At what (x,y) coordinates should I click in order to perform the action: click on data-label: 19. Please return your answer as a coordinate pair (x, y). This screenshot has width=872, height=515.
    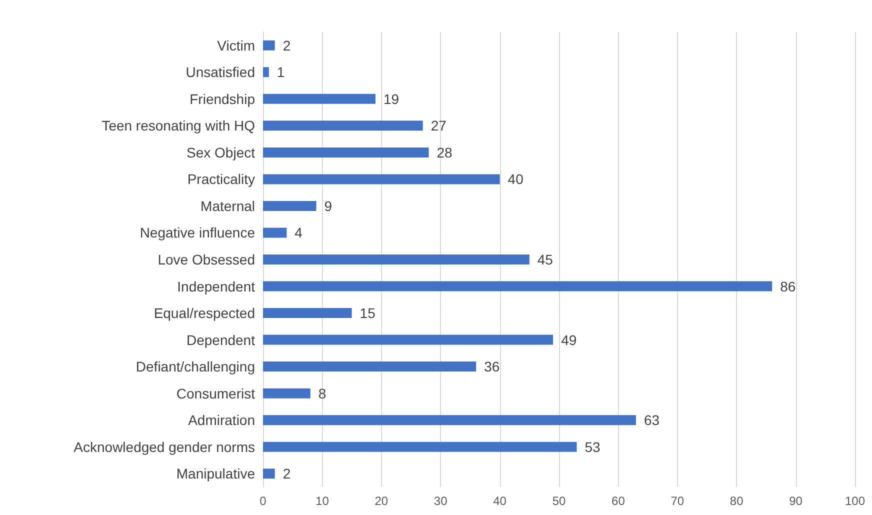
    Looking at the image, I should click on (391, 98).